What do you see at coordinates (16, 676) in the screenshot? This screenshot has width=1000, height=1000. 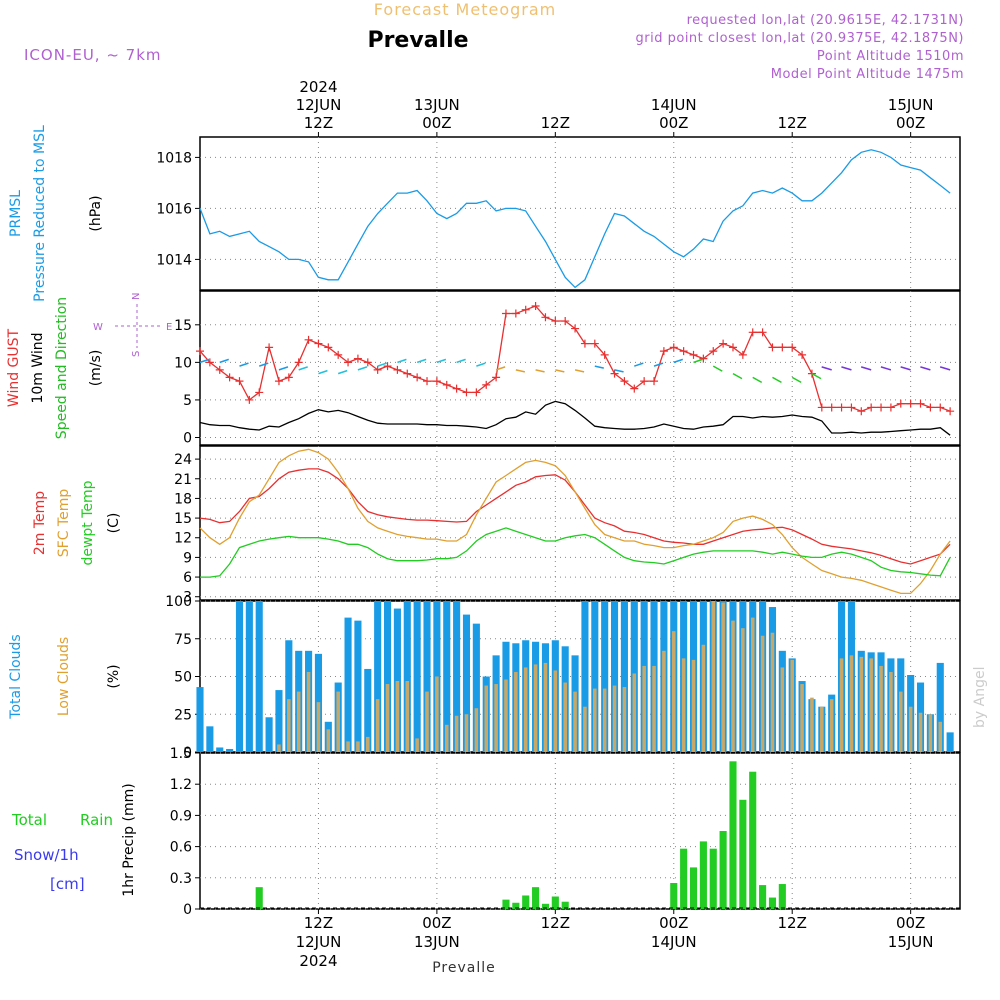 I see `panel-label: Total Clouds` at bounding box center [16, 676].